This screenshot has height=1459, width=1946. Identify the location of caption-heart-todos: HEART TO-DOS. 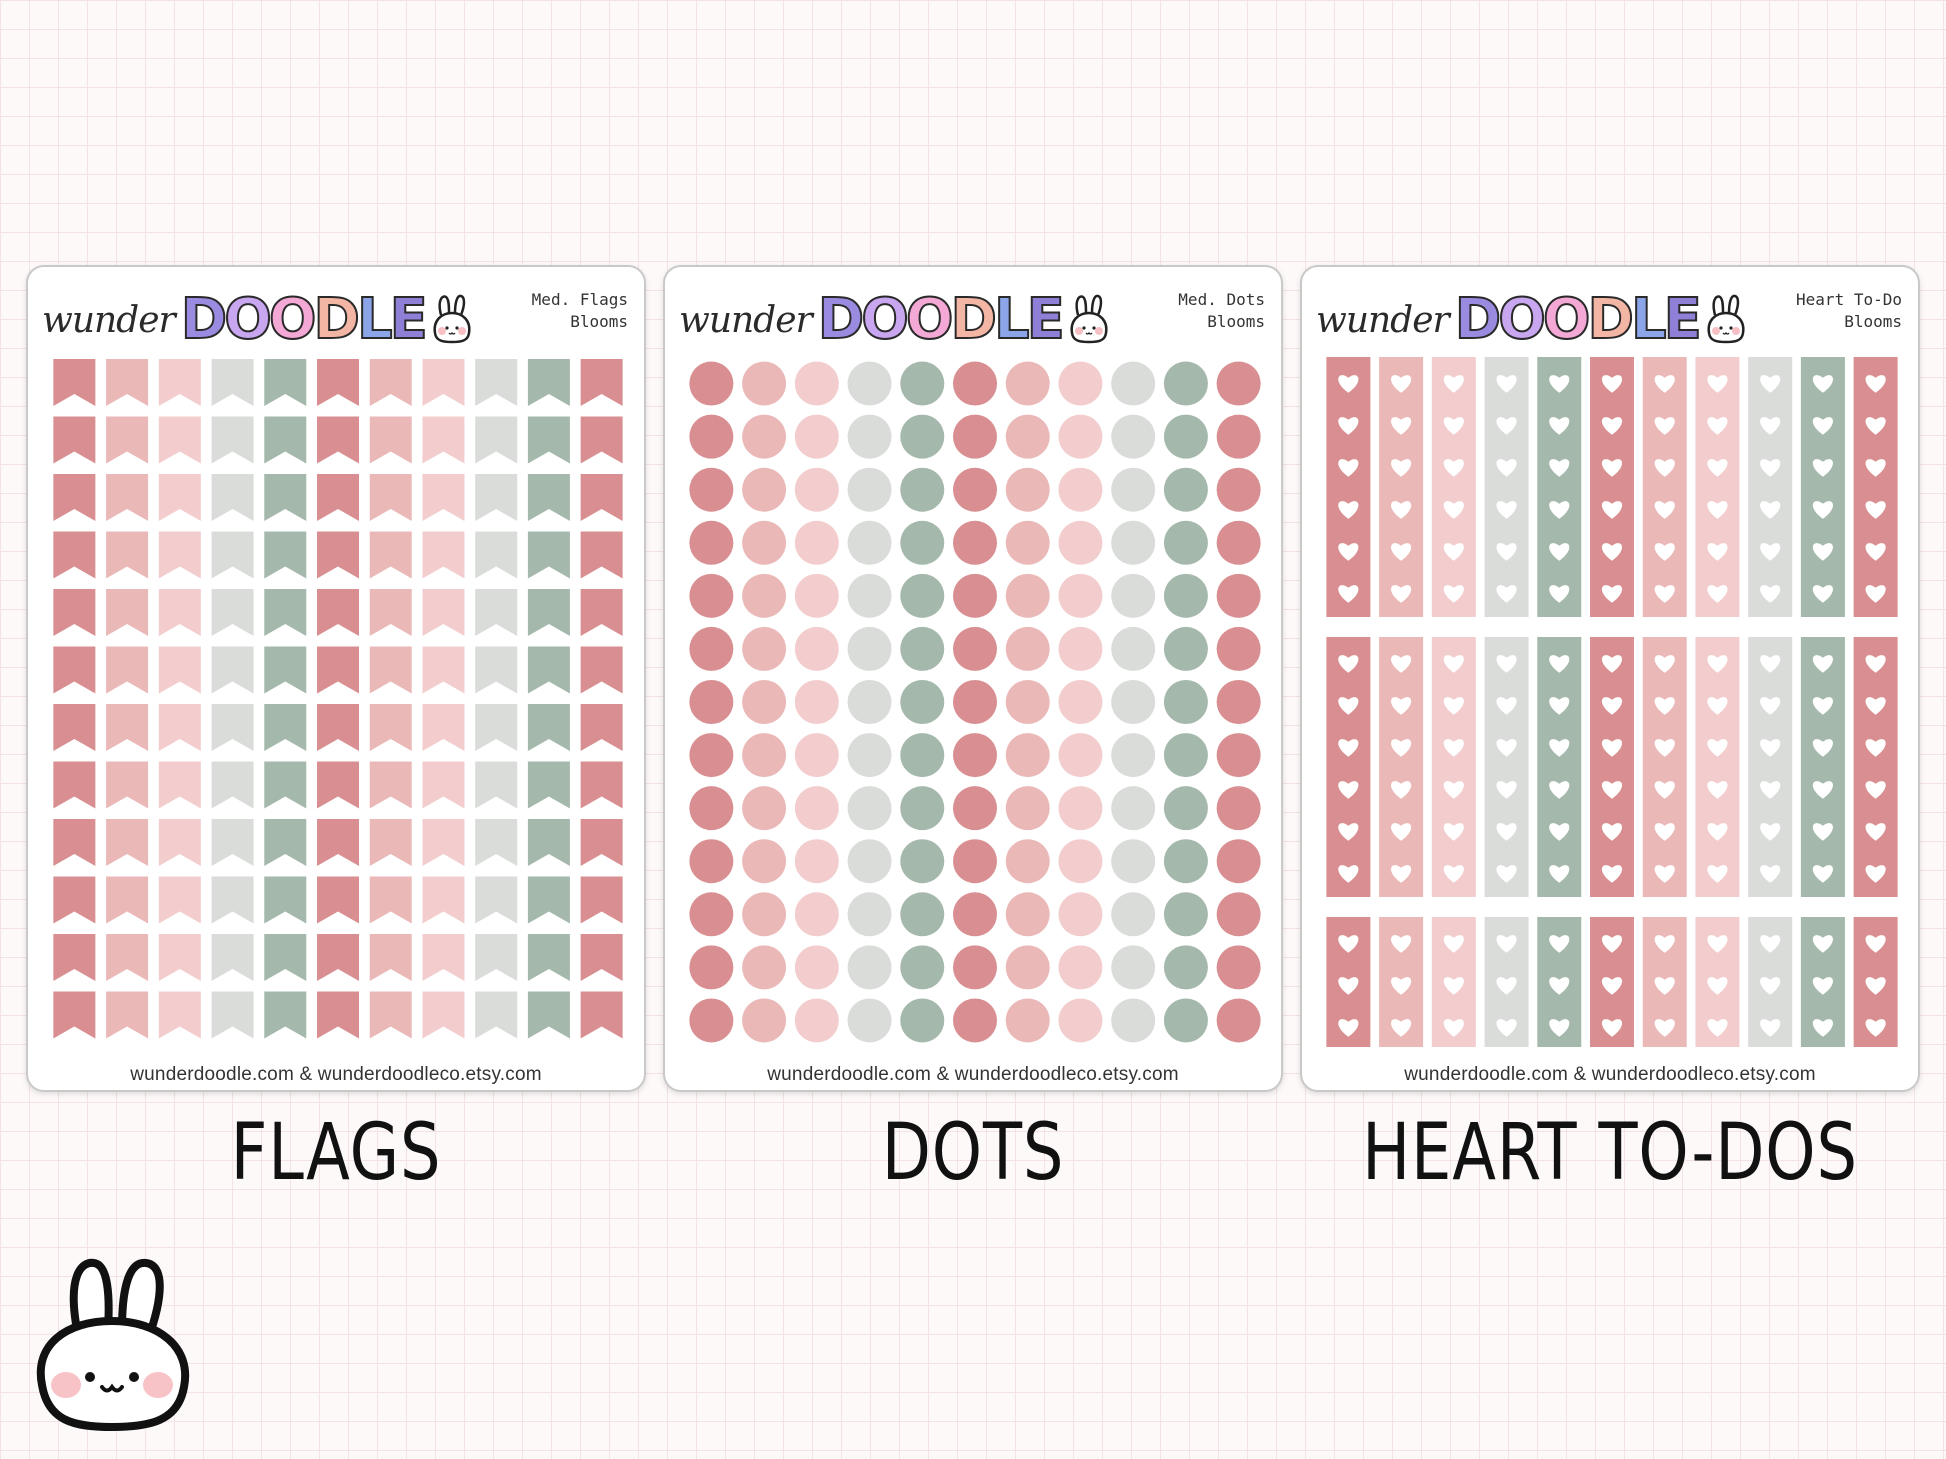
(1610, 1153).